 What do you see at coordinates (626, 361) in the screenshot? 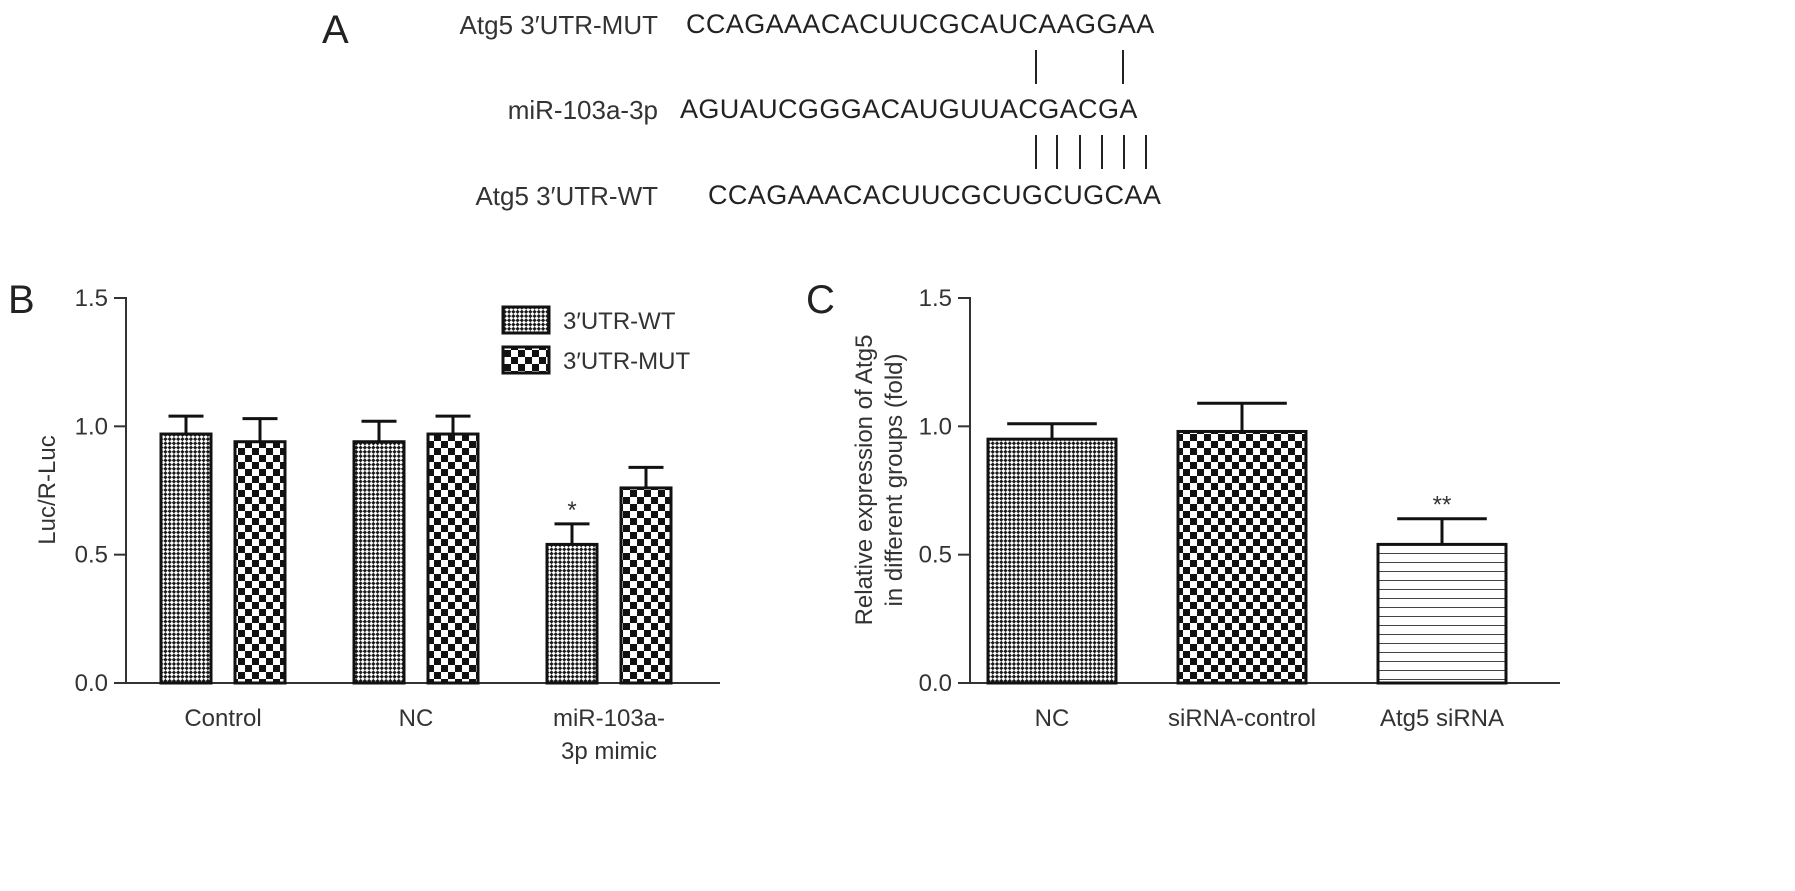
I see `chart-b-legend-label-1: 3′UTR-MUT` at bounding box center [626, 361].